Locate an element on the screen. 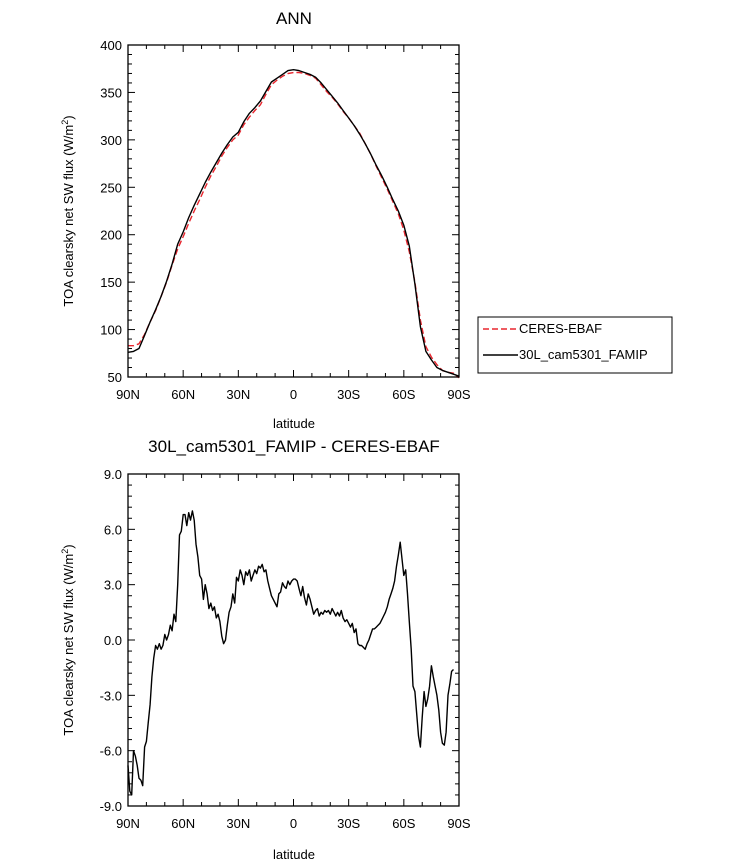 The height and width of the screenshot is (865, 733). top-x-tick-label: 60S is located at coordinates (403, 394).